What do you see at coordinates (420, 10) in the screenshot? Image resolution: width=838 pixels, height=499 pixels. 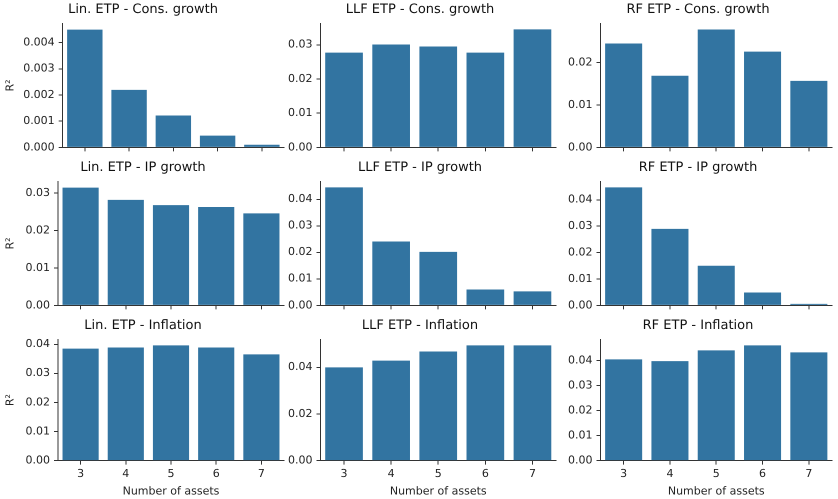 I see `chart-title: LLF ETP - Cons. growth` at bounding box center [420, 10].